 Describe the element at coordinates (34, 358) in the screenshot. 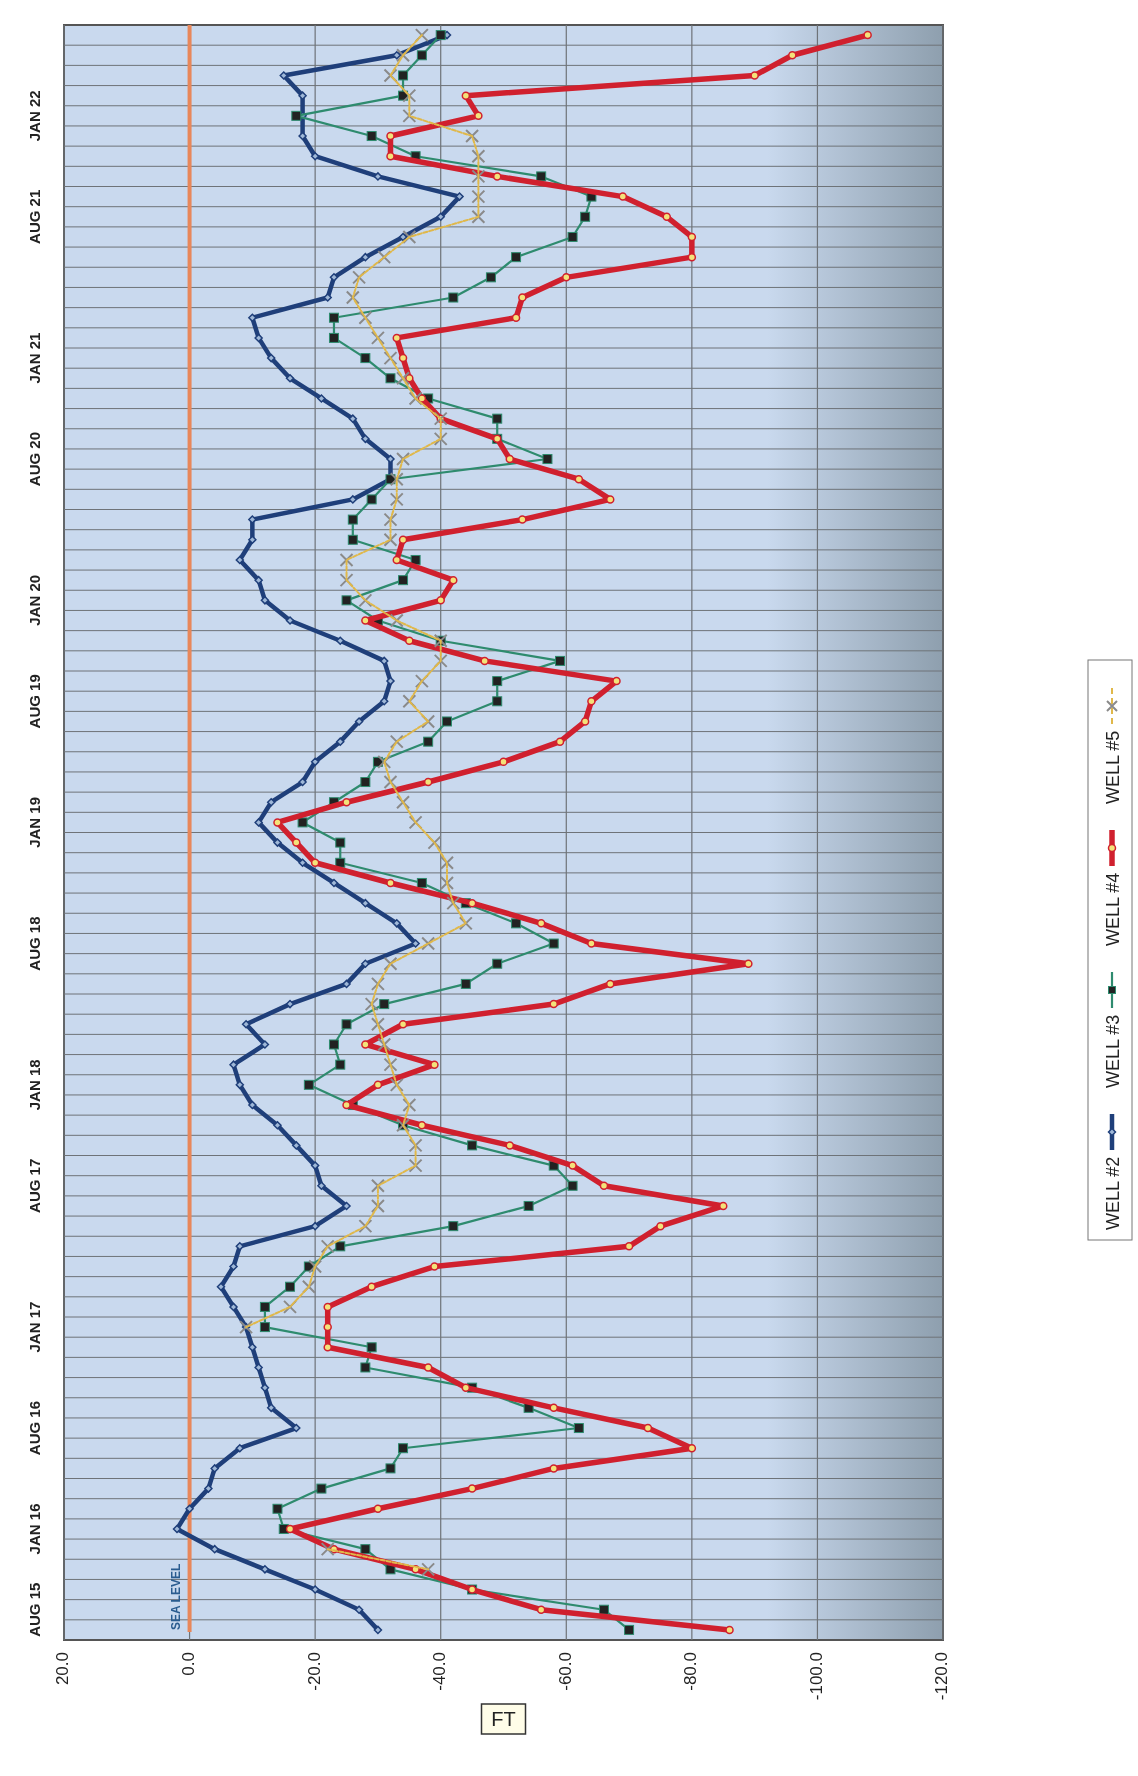

I see `y-tick-label: JAN 21` at that location.